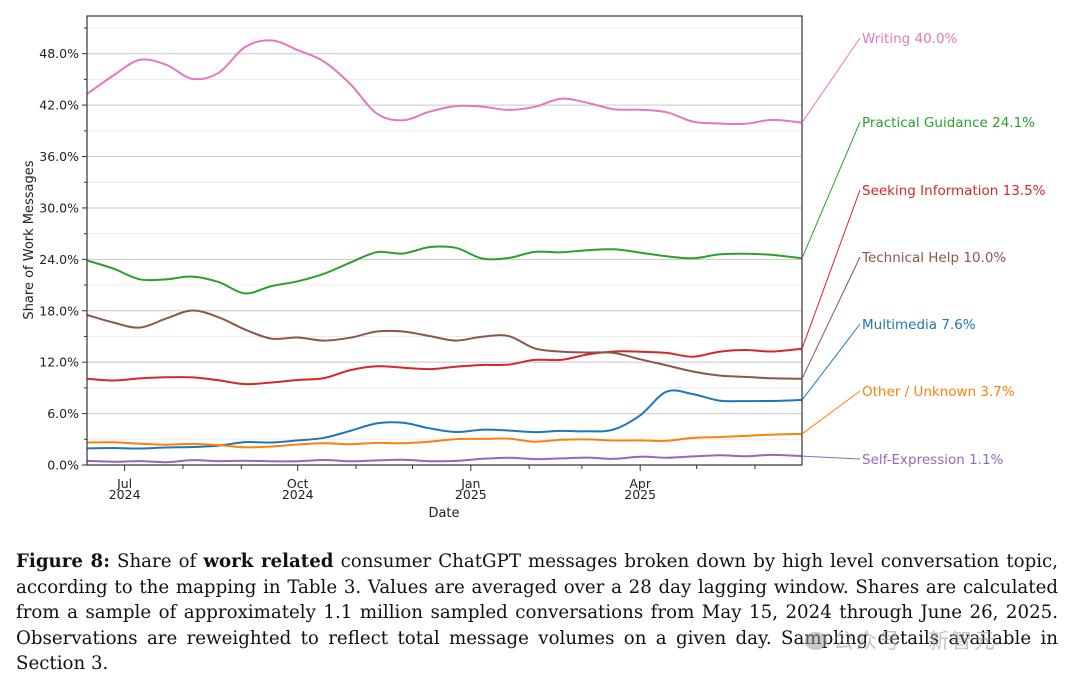 This screenshot has width=1080, height=685. I want to click on series-line-self-expression, so click(444, 458).